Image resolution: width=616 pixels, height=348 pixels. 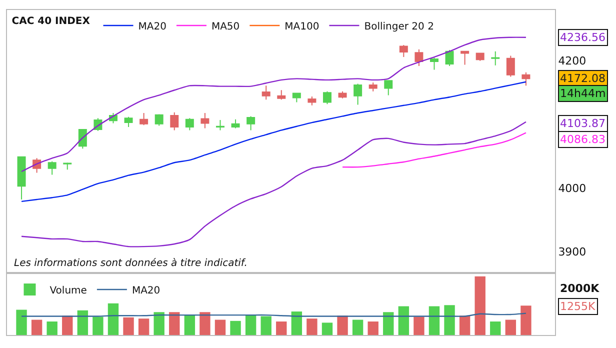 I want to click on text: 4236.56, so click(x=583, y=37).